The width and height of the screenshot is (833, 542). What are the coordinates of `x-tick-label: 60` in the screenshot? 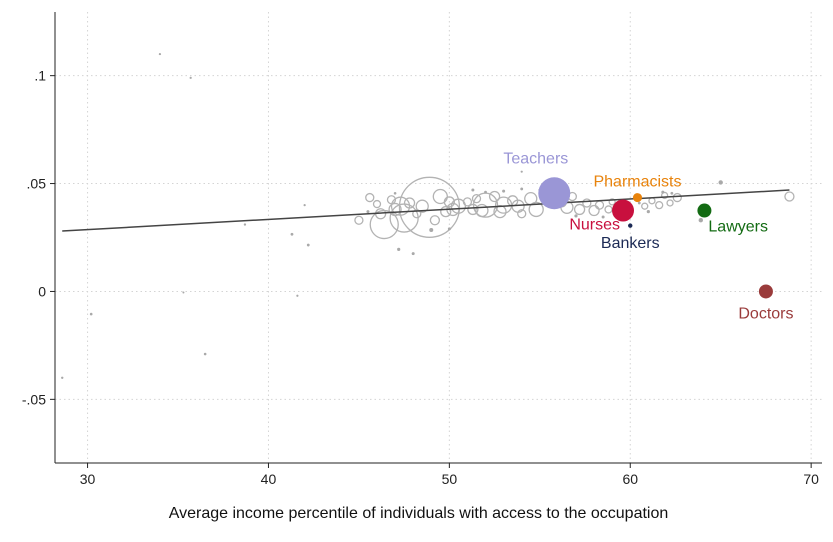 It's located at (630, 479).